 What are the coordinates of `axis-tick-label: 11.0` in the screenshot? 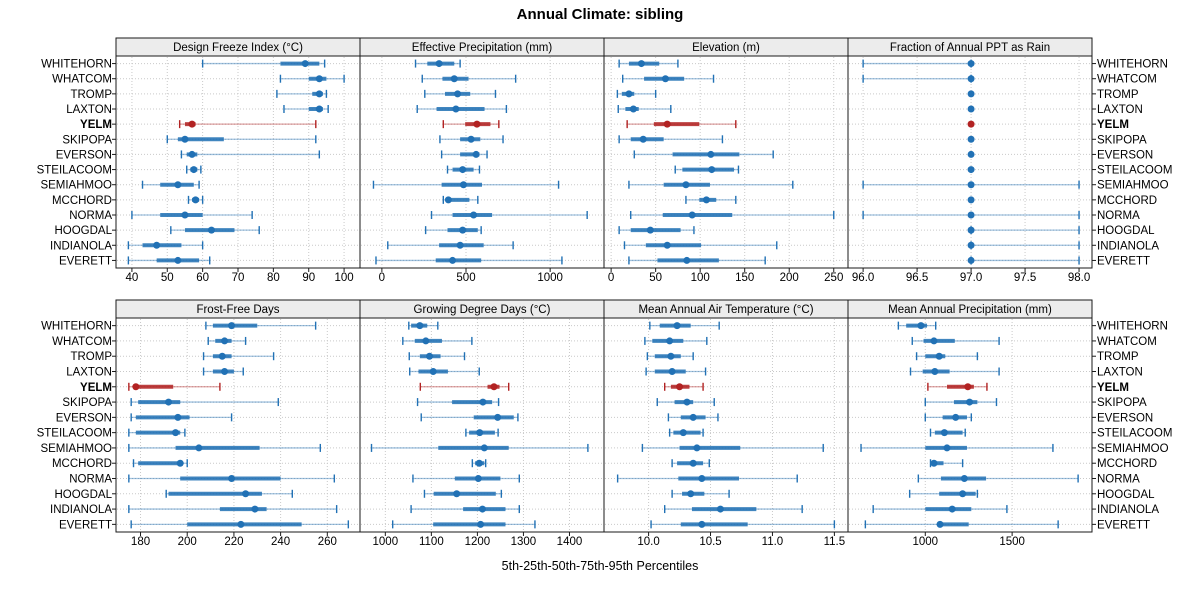 It's located at (773, 542).